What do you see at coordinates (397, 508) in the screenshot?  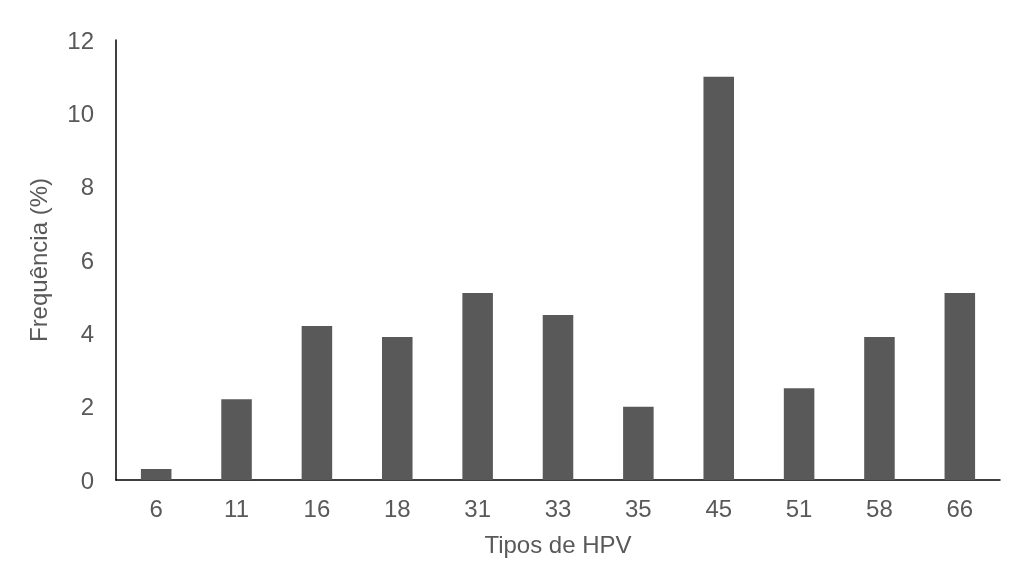 I see `x-tick-label: 18` at bounding box center [397, 508].